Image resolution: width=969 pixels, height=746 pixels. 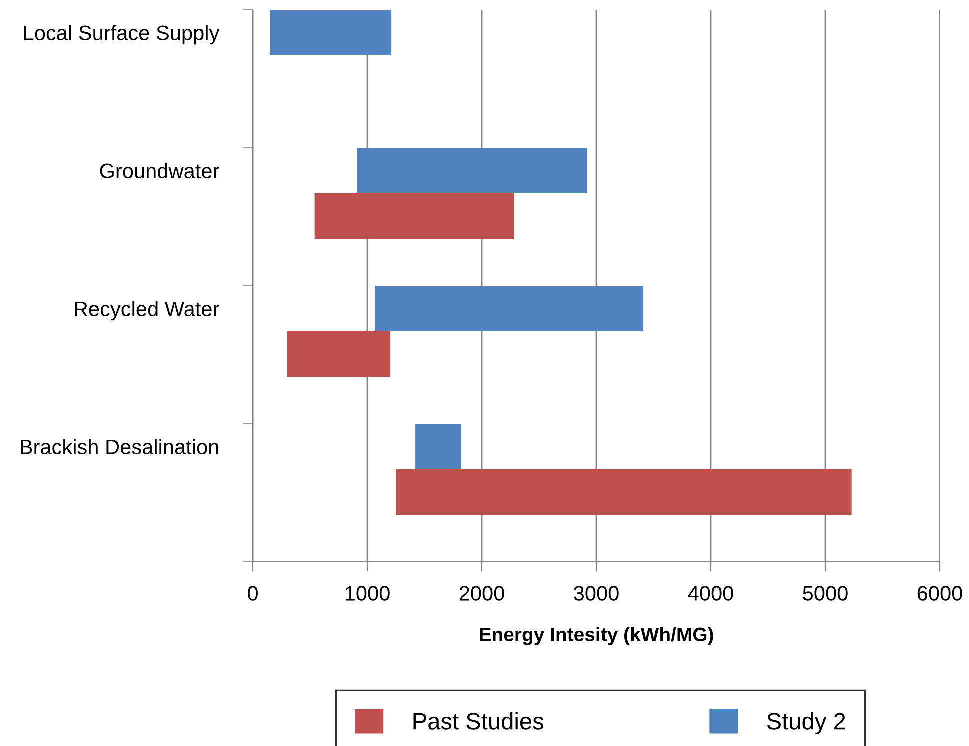 I want to click on x-tick-label: 1000, so click(x=368, y=593).